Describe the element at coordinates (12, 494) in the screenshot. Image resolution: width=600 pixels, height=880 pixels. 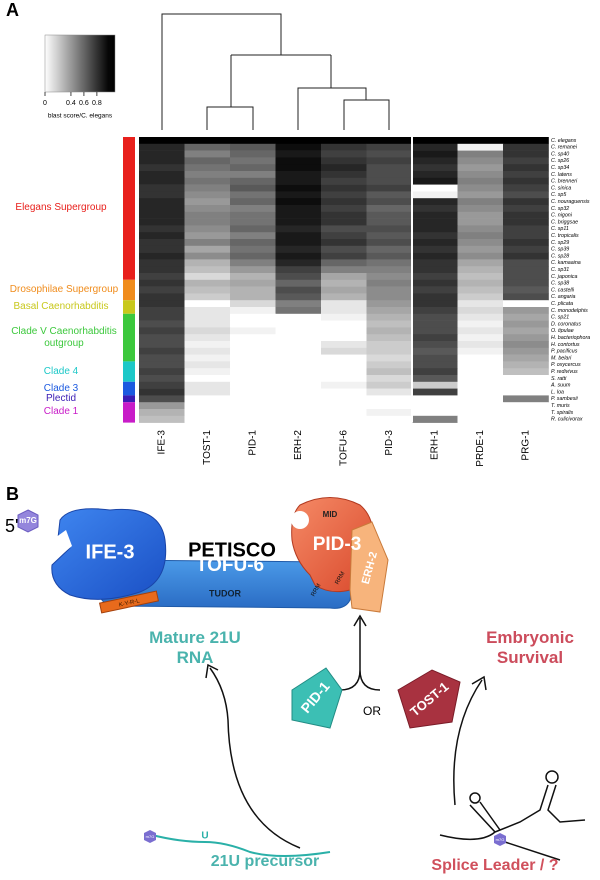
I see `panel-label: B` at that location.